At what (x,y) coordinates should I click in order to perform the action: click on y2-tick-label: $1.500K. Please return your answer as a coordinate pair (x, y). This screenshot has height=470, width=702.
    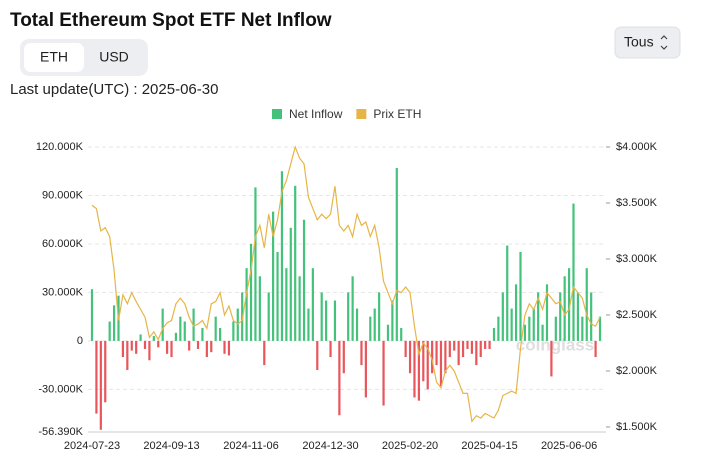
    Looking at the image, I should click on (637, 427).